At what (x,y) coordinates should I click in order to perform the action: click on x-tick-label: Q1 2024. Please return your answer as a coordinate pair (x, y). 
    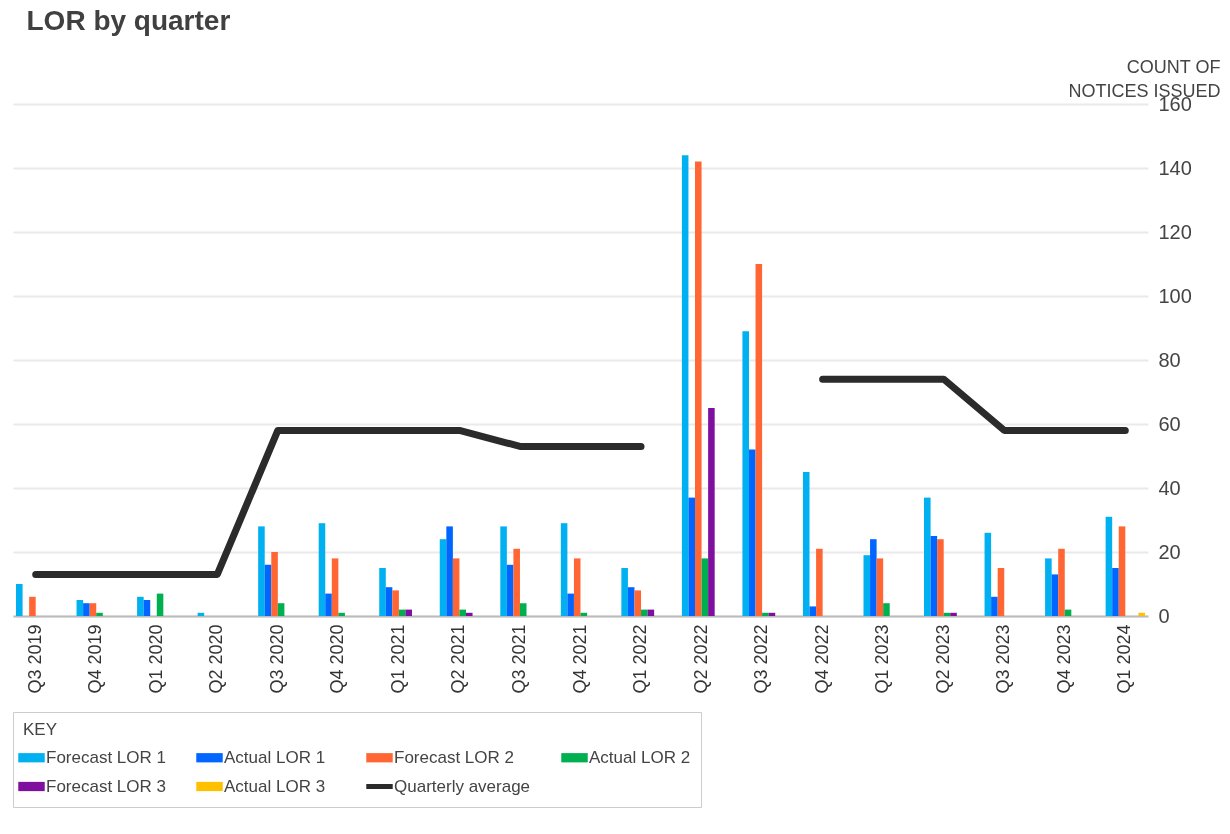
    Looking at the image, I should click on (1124, 659).